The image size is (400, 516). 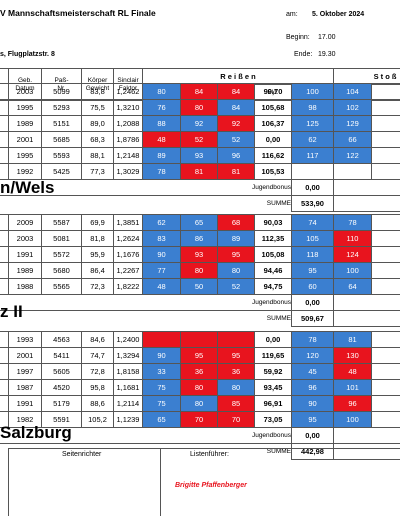 I want to click on lifter-row: 2001 5685 68,3 1,8786 48 52 52 0,00 62 66, so click(x=200, y=139).